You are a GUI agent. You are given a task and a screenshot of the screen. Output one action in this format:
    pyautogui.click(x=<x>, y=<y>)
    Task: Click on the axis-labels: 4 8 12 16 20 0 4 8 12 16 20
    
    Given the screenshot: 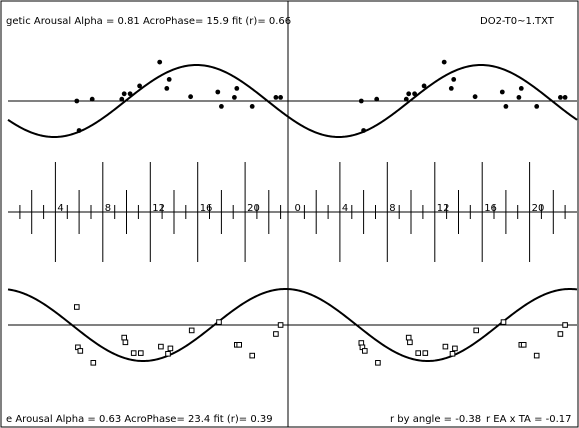 What is the action you would take?
    pyautogui.click(x=300, y=208)
    